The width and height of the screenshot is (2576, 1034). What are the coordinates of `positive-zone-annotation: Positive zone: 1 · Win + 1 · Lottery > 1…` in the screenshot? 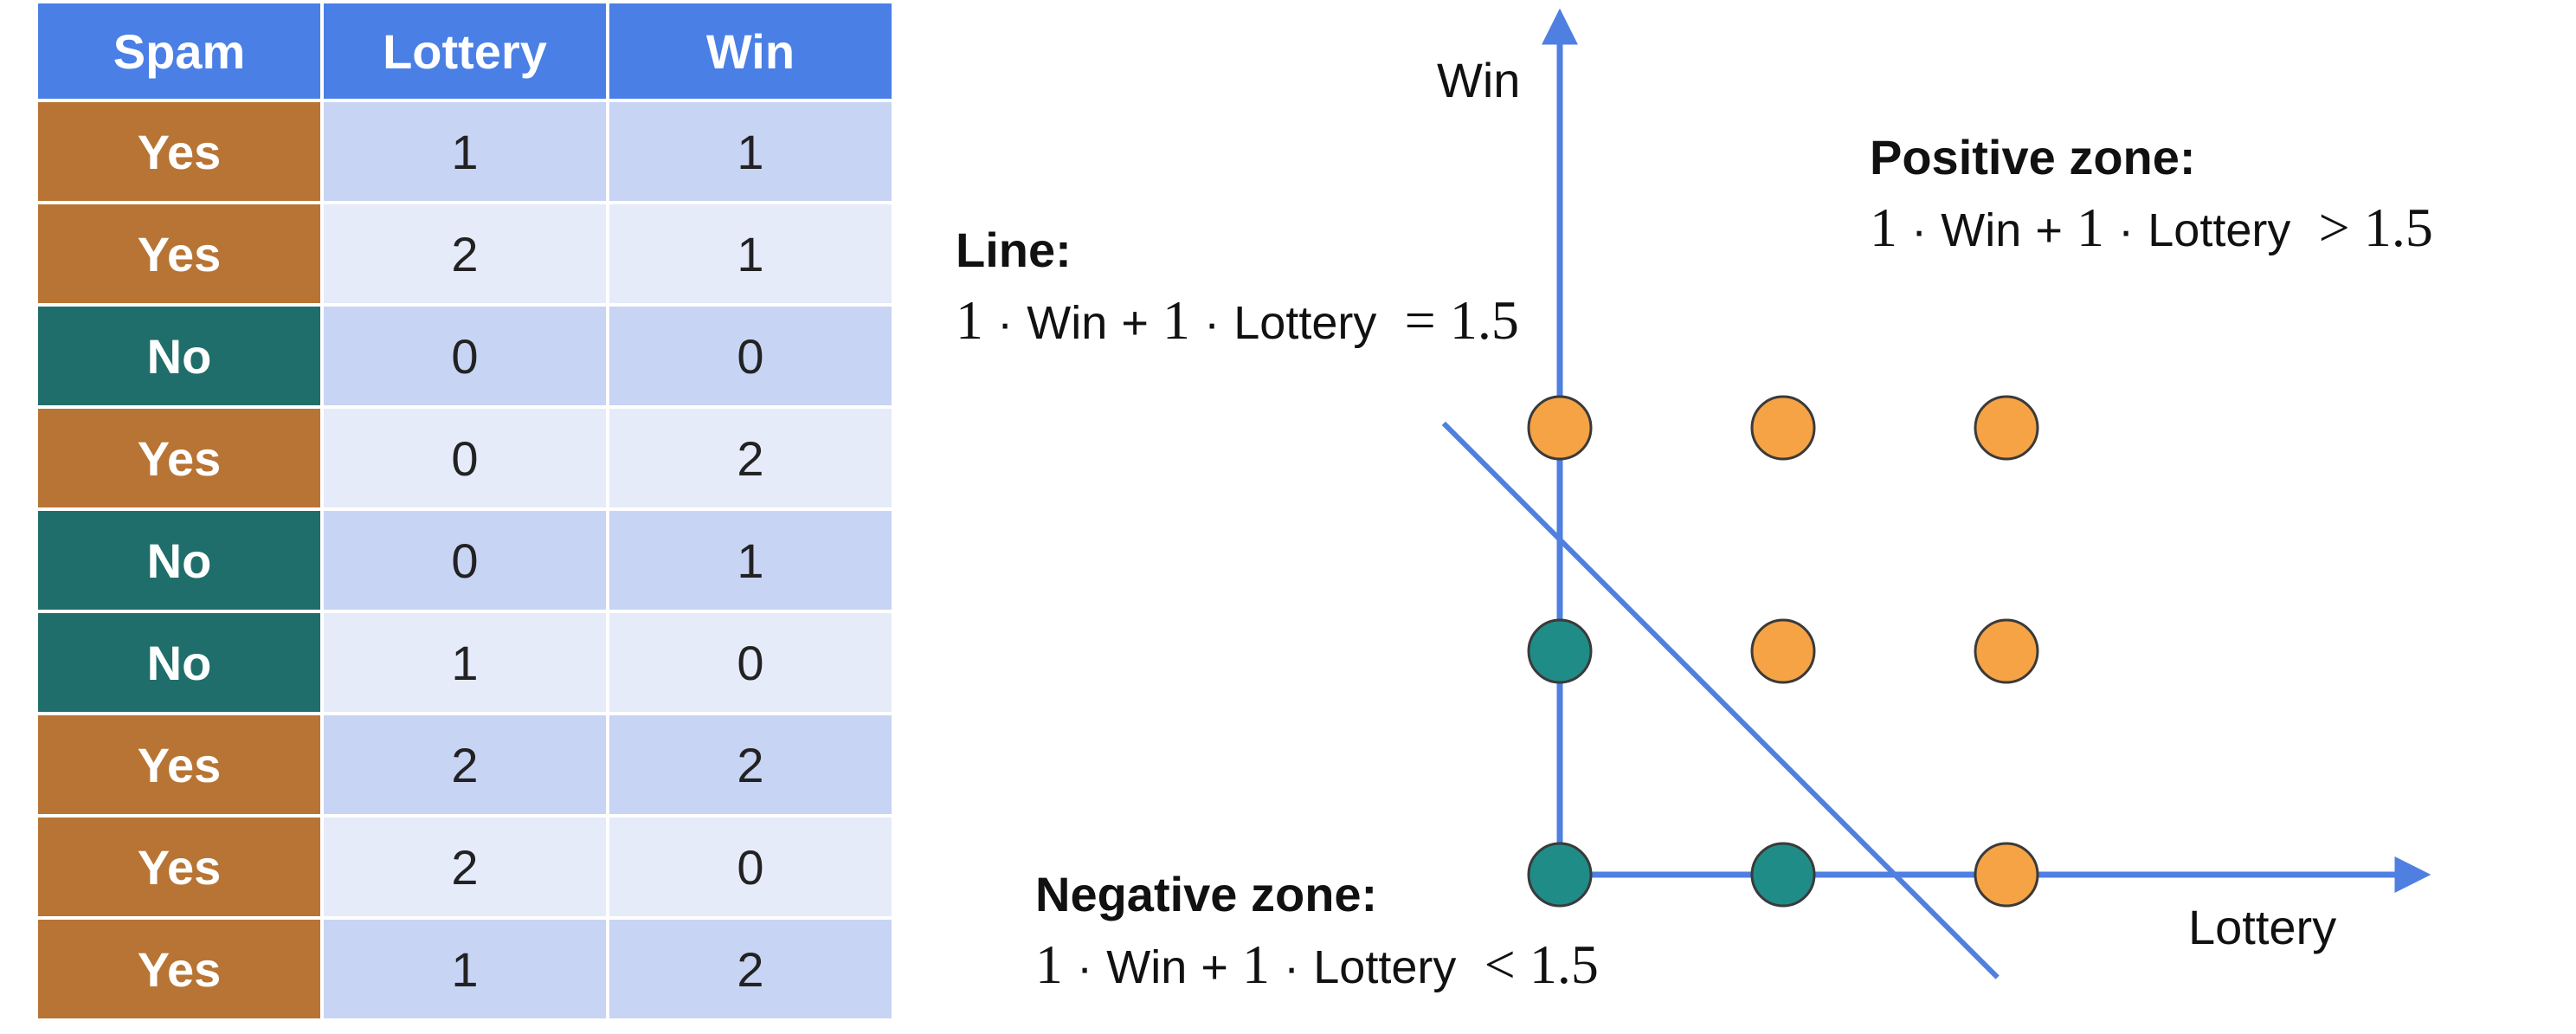 It's located at (2151, 195).